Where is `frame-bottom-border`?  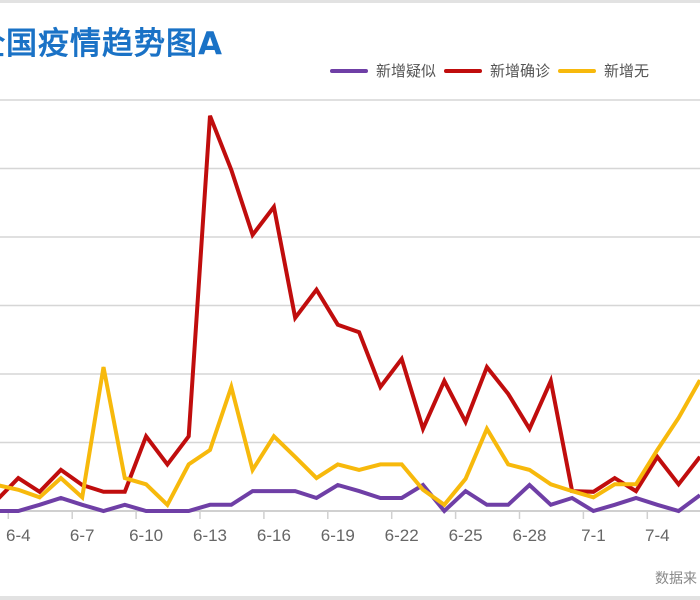 frame-bottom-border is located at coordinates (350, 598).